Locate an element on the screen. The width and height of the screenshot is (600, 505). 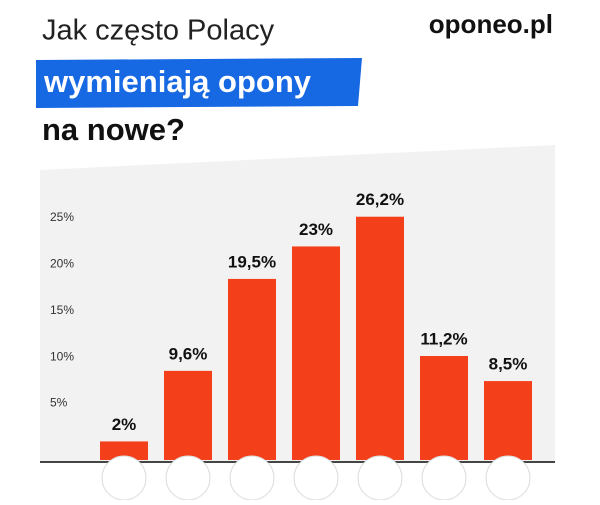
y-tick-label: 5% is located at coordinates (59, 403).